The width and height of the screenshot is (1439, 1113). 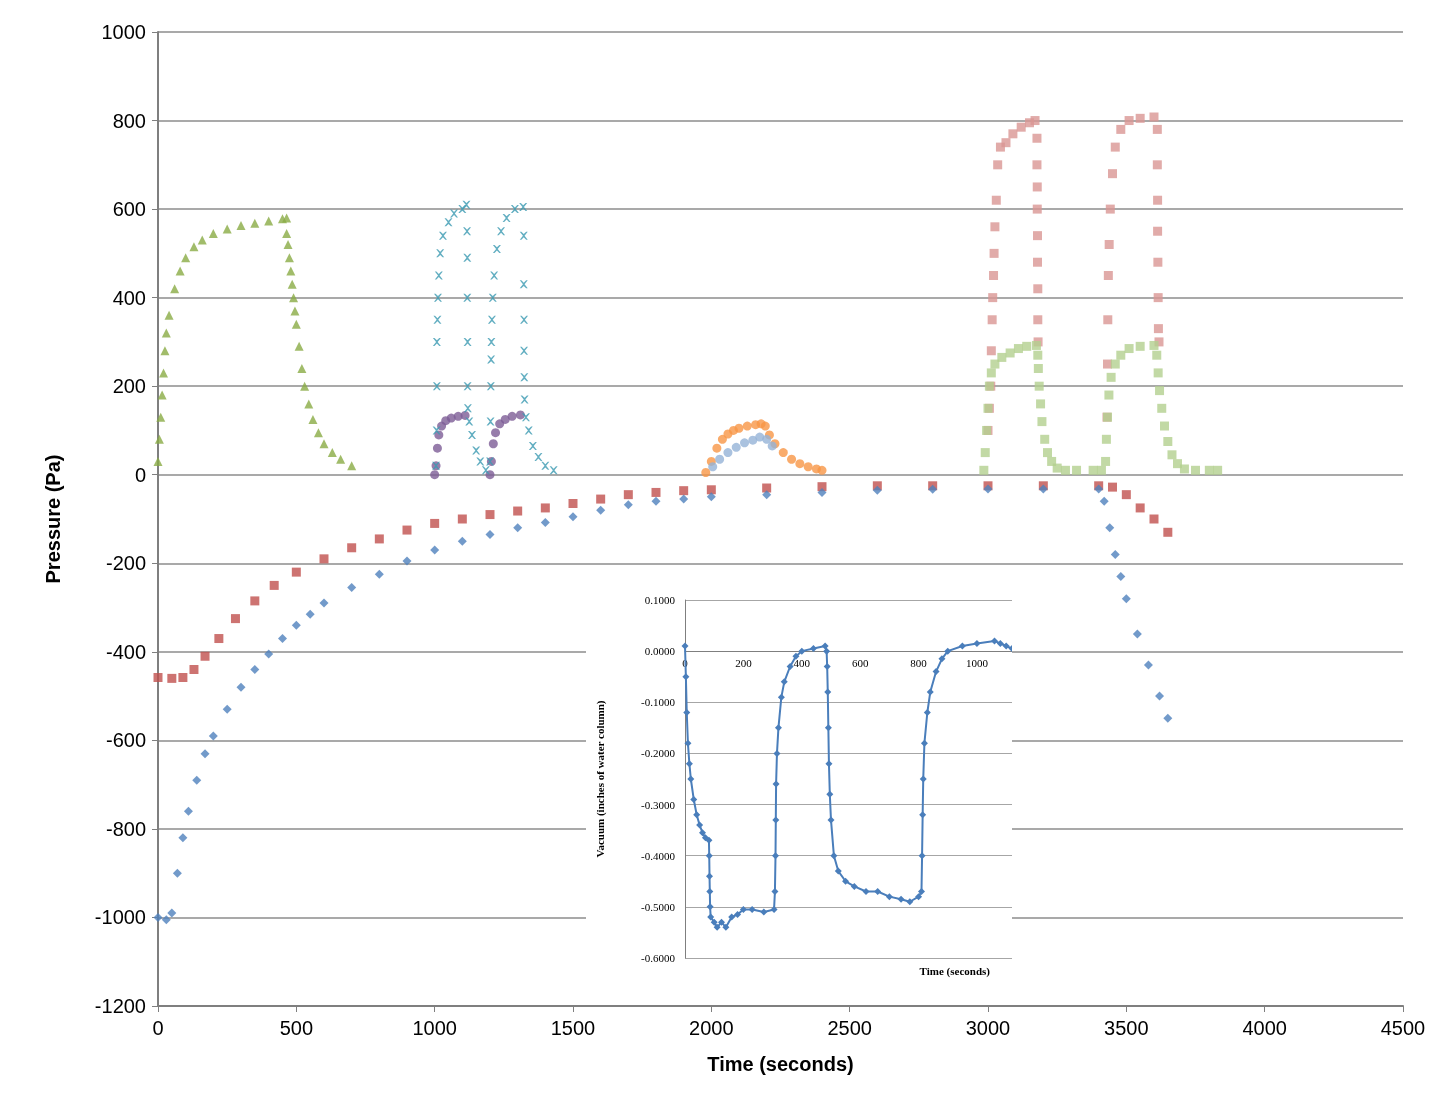 What do you see at coordinates (660, 651) in the screenshot?
I see `y-tick-label: 0.0000` at bounding box center [660, 651].